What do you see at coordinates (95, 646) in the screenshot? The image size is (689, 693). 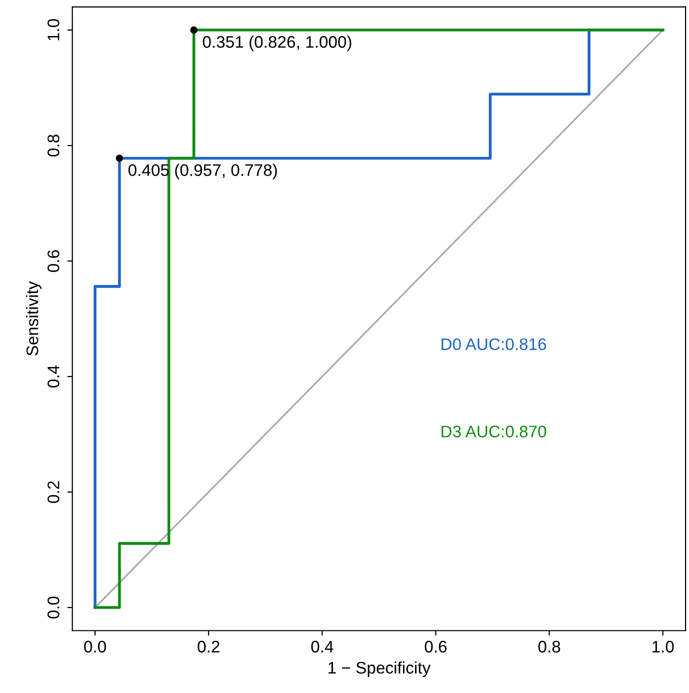 I see `x-tick-label: 0.0` at bounding box center [95, 646].